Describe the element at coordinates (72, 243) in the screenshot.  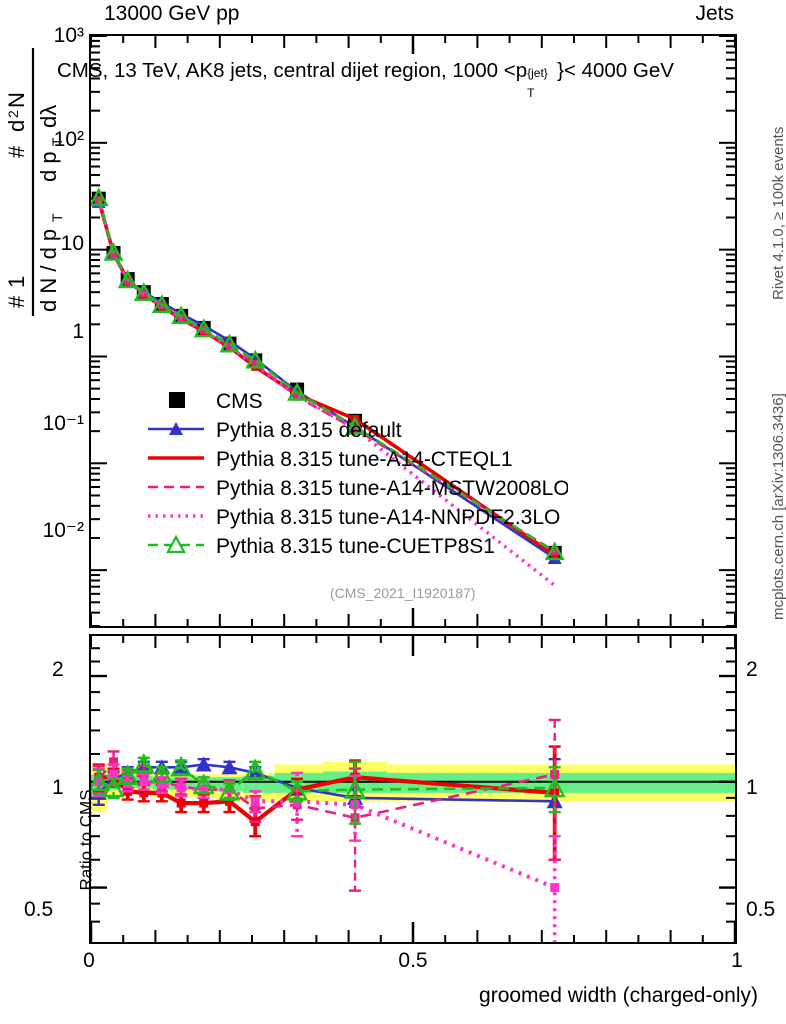
I see `main-ytick-2: 10` at that location.